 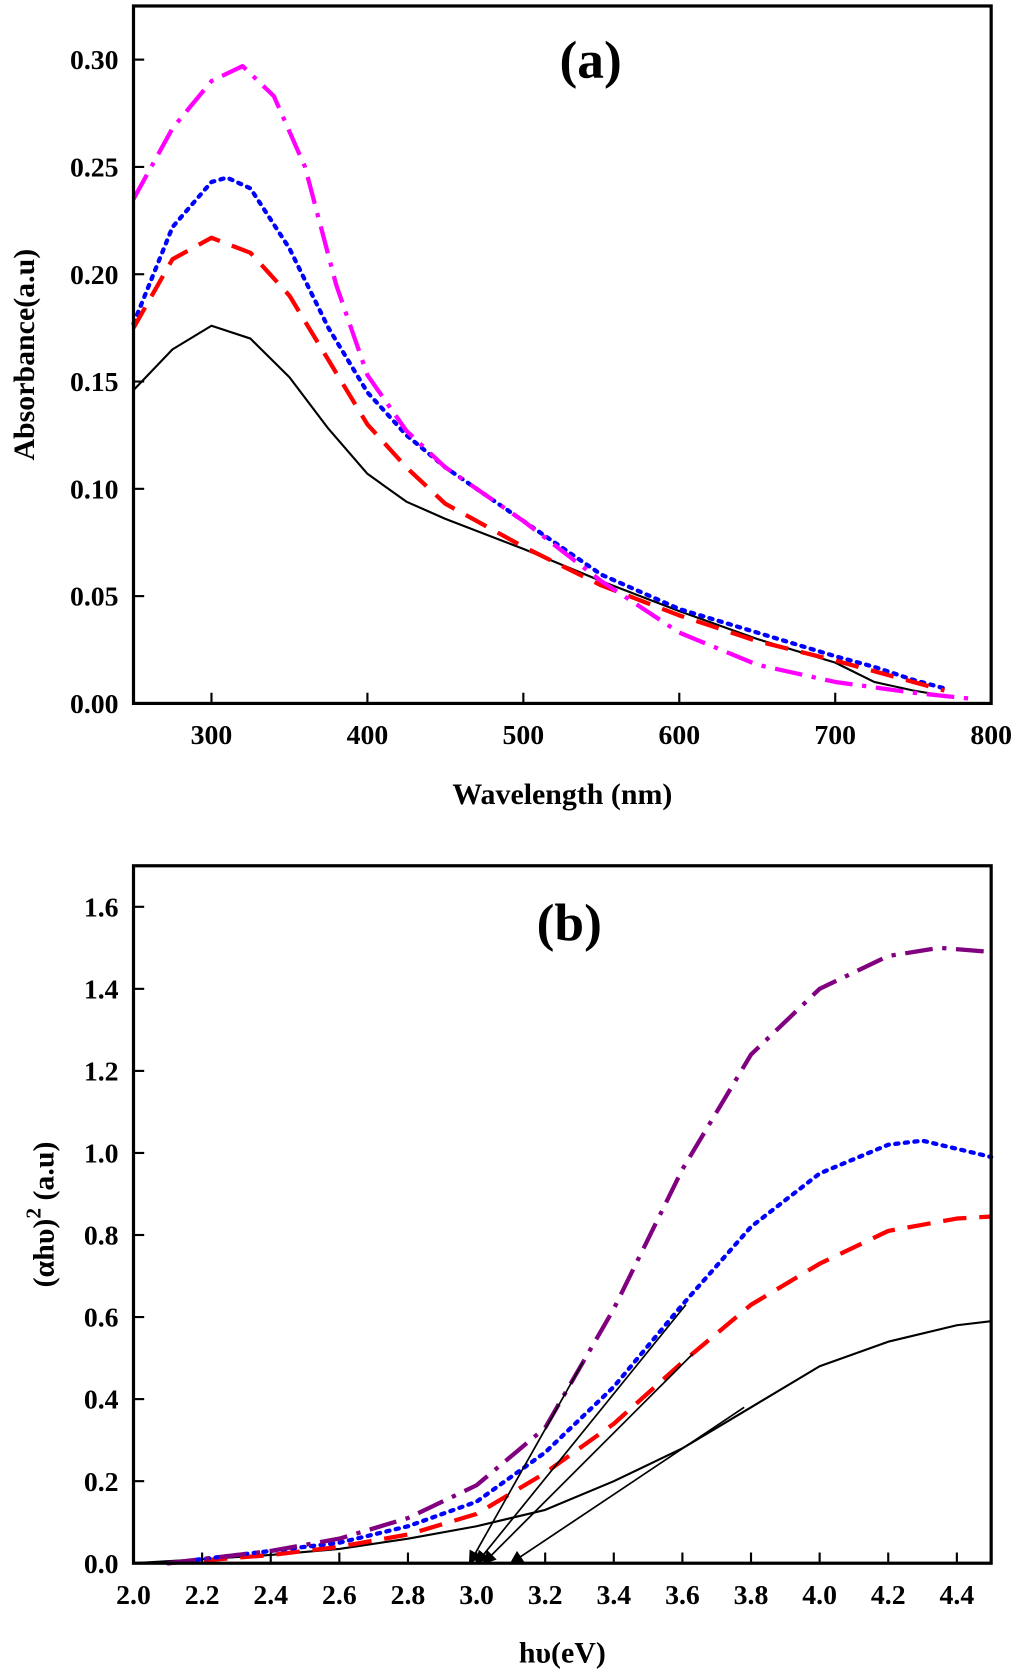 What do you see at coordinates (94, 597) in the screenshot?
I see `y-tick-label: 0.05` at bounding box center [94, 597].